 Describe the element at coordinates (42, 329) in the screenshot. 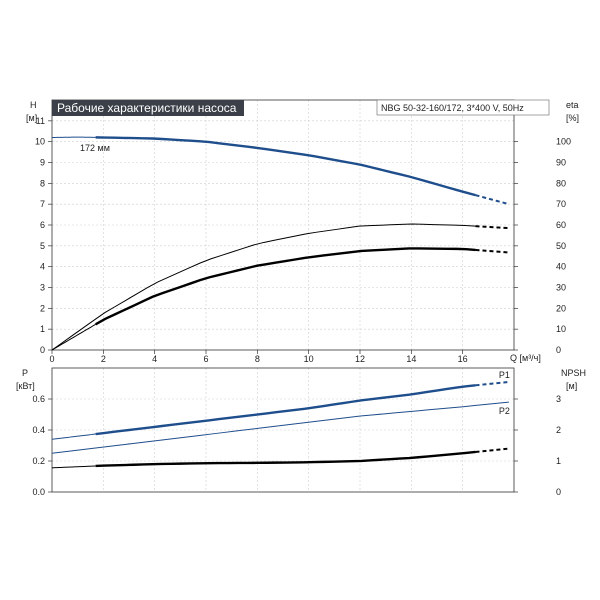

I see `top-left-tick-label: 1` at that location.